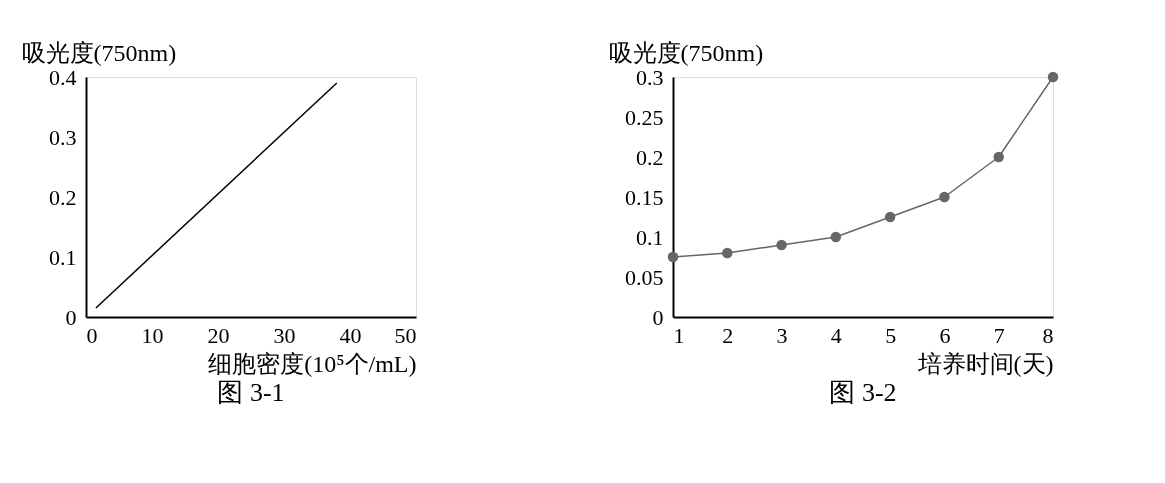  Describe the element at coordinates (945, 335) in the screenshot. I see `x-tick-label: 6` at that location.